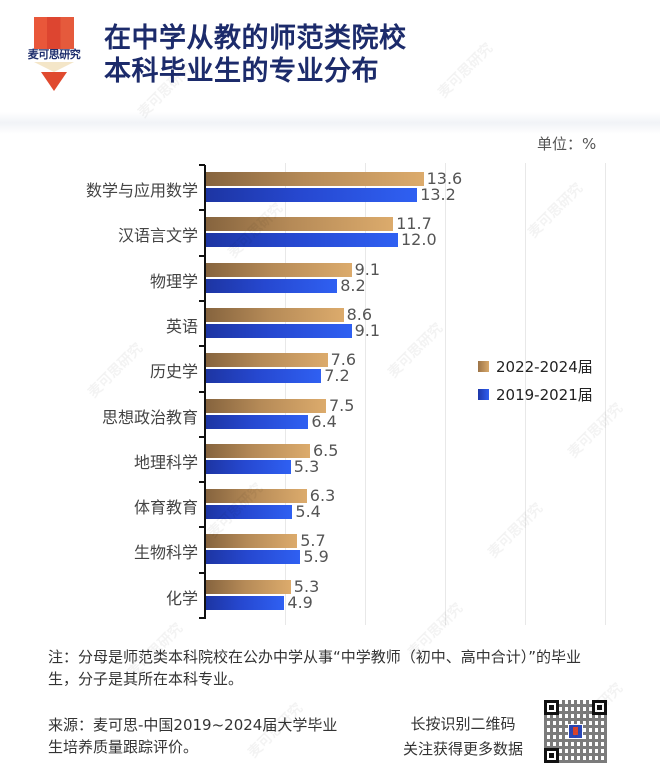  What do you see at coordinates (465, 70) in the screenshot?
I see `watermark: 麦可思研究` at bounding box center [465, 70].